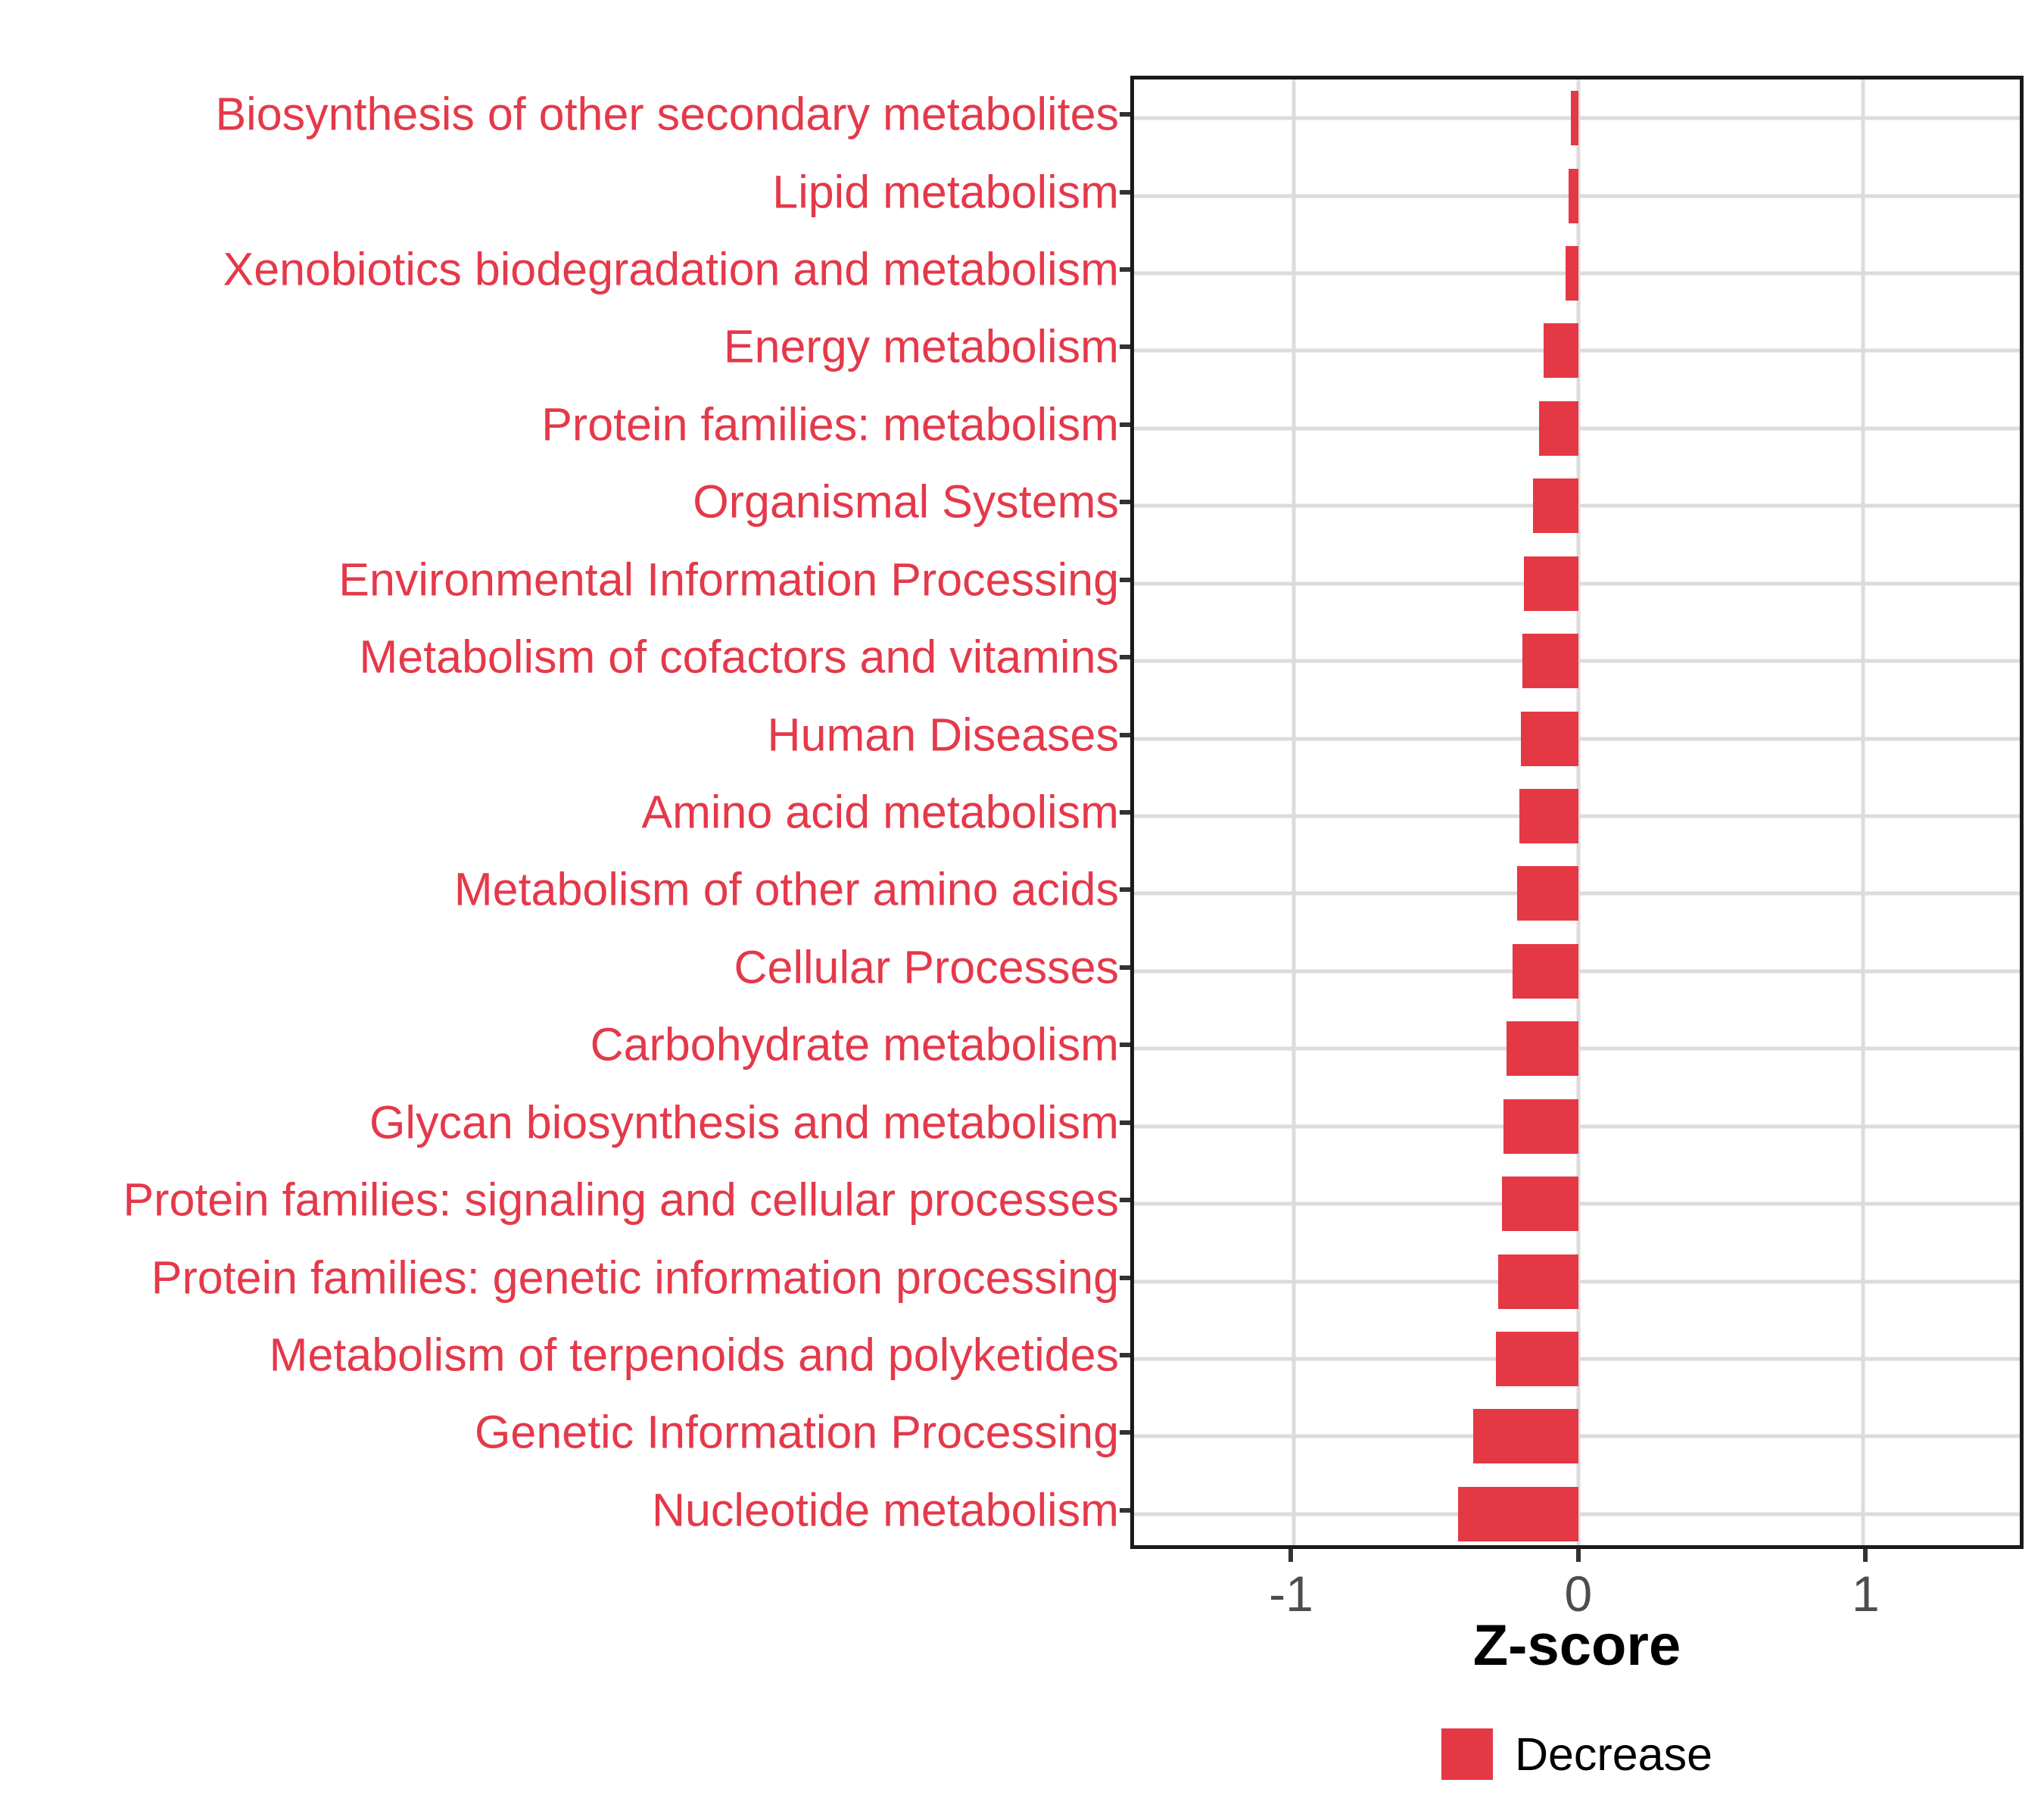 The width and height of the screenshot is (2044, 1817). What do you see at coordinates (786, 889) in the screenshot?
I see `y-axis-label: Metabolism of other amino acids` at bounding box center [786, 889].